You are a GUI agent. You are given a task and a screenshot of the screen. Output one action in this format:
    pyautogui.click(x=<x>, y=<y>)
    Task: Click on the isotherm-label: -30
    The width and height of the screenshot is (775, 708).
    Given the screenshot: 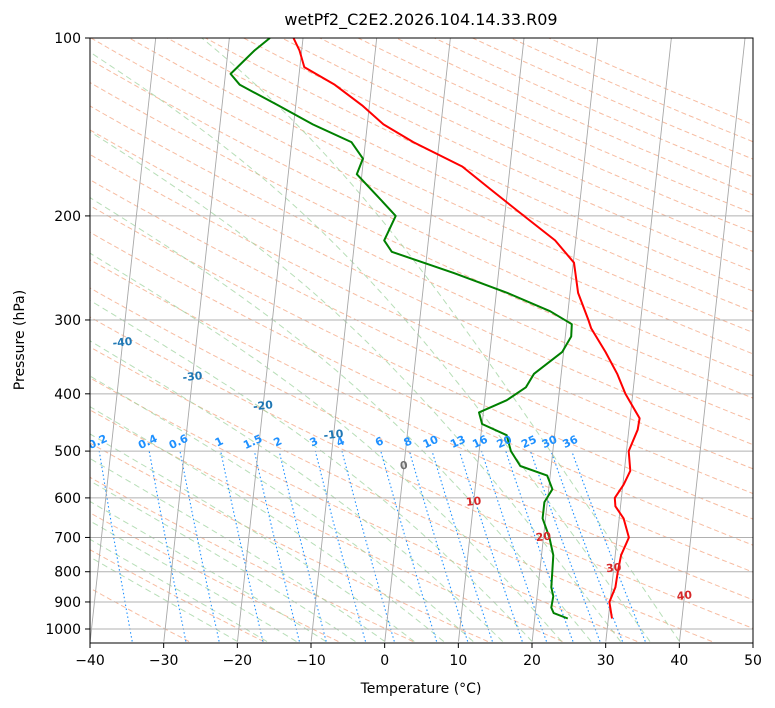 What is the action you would take?
    pyautogui.click(x=193, y=376)
    